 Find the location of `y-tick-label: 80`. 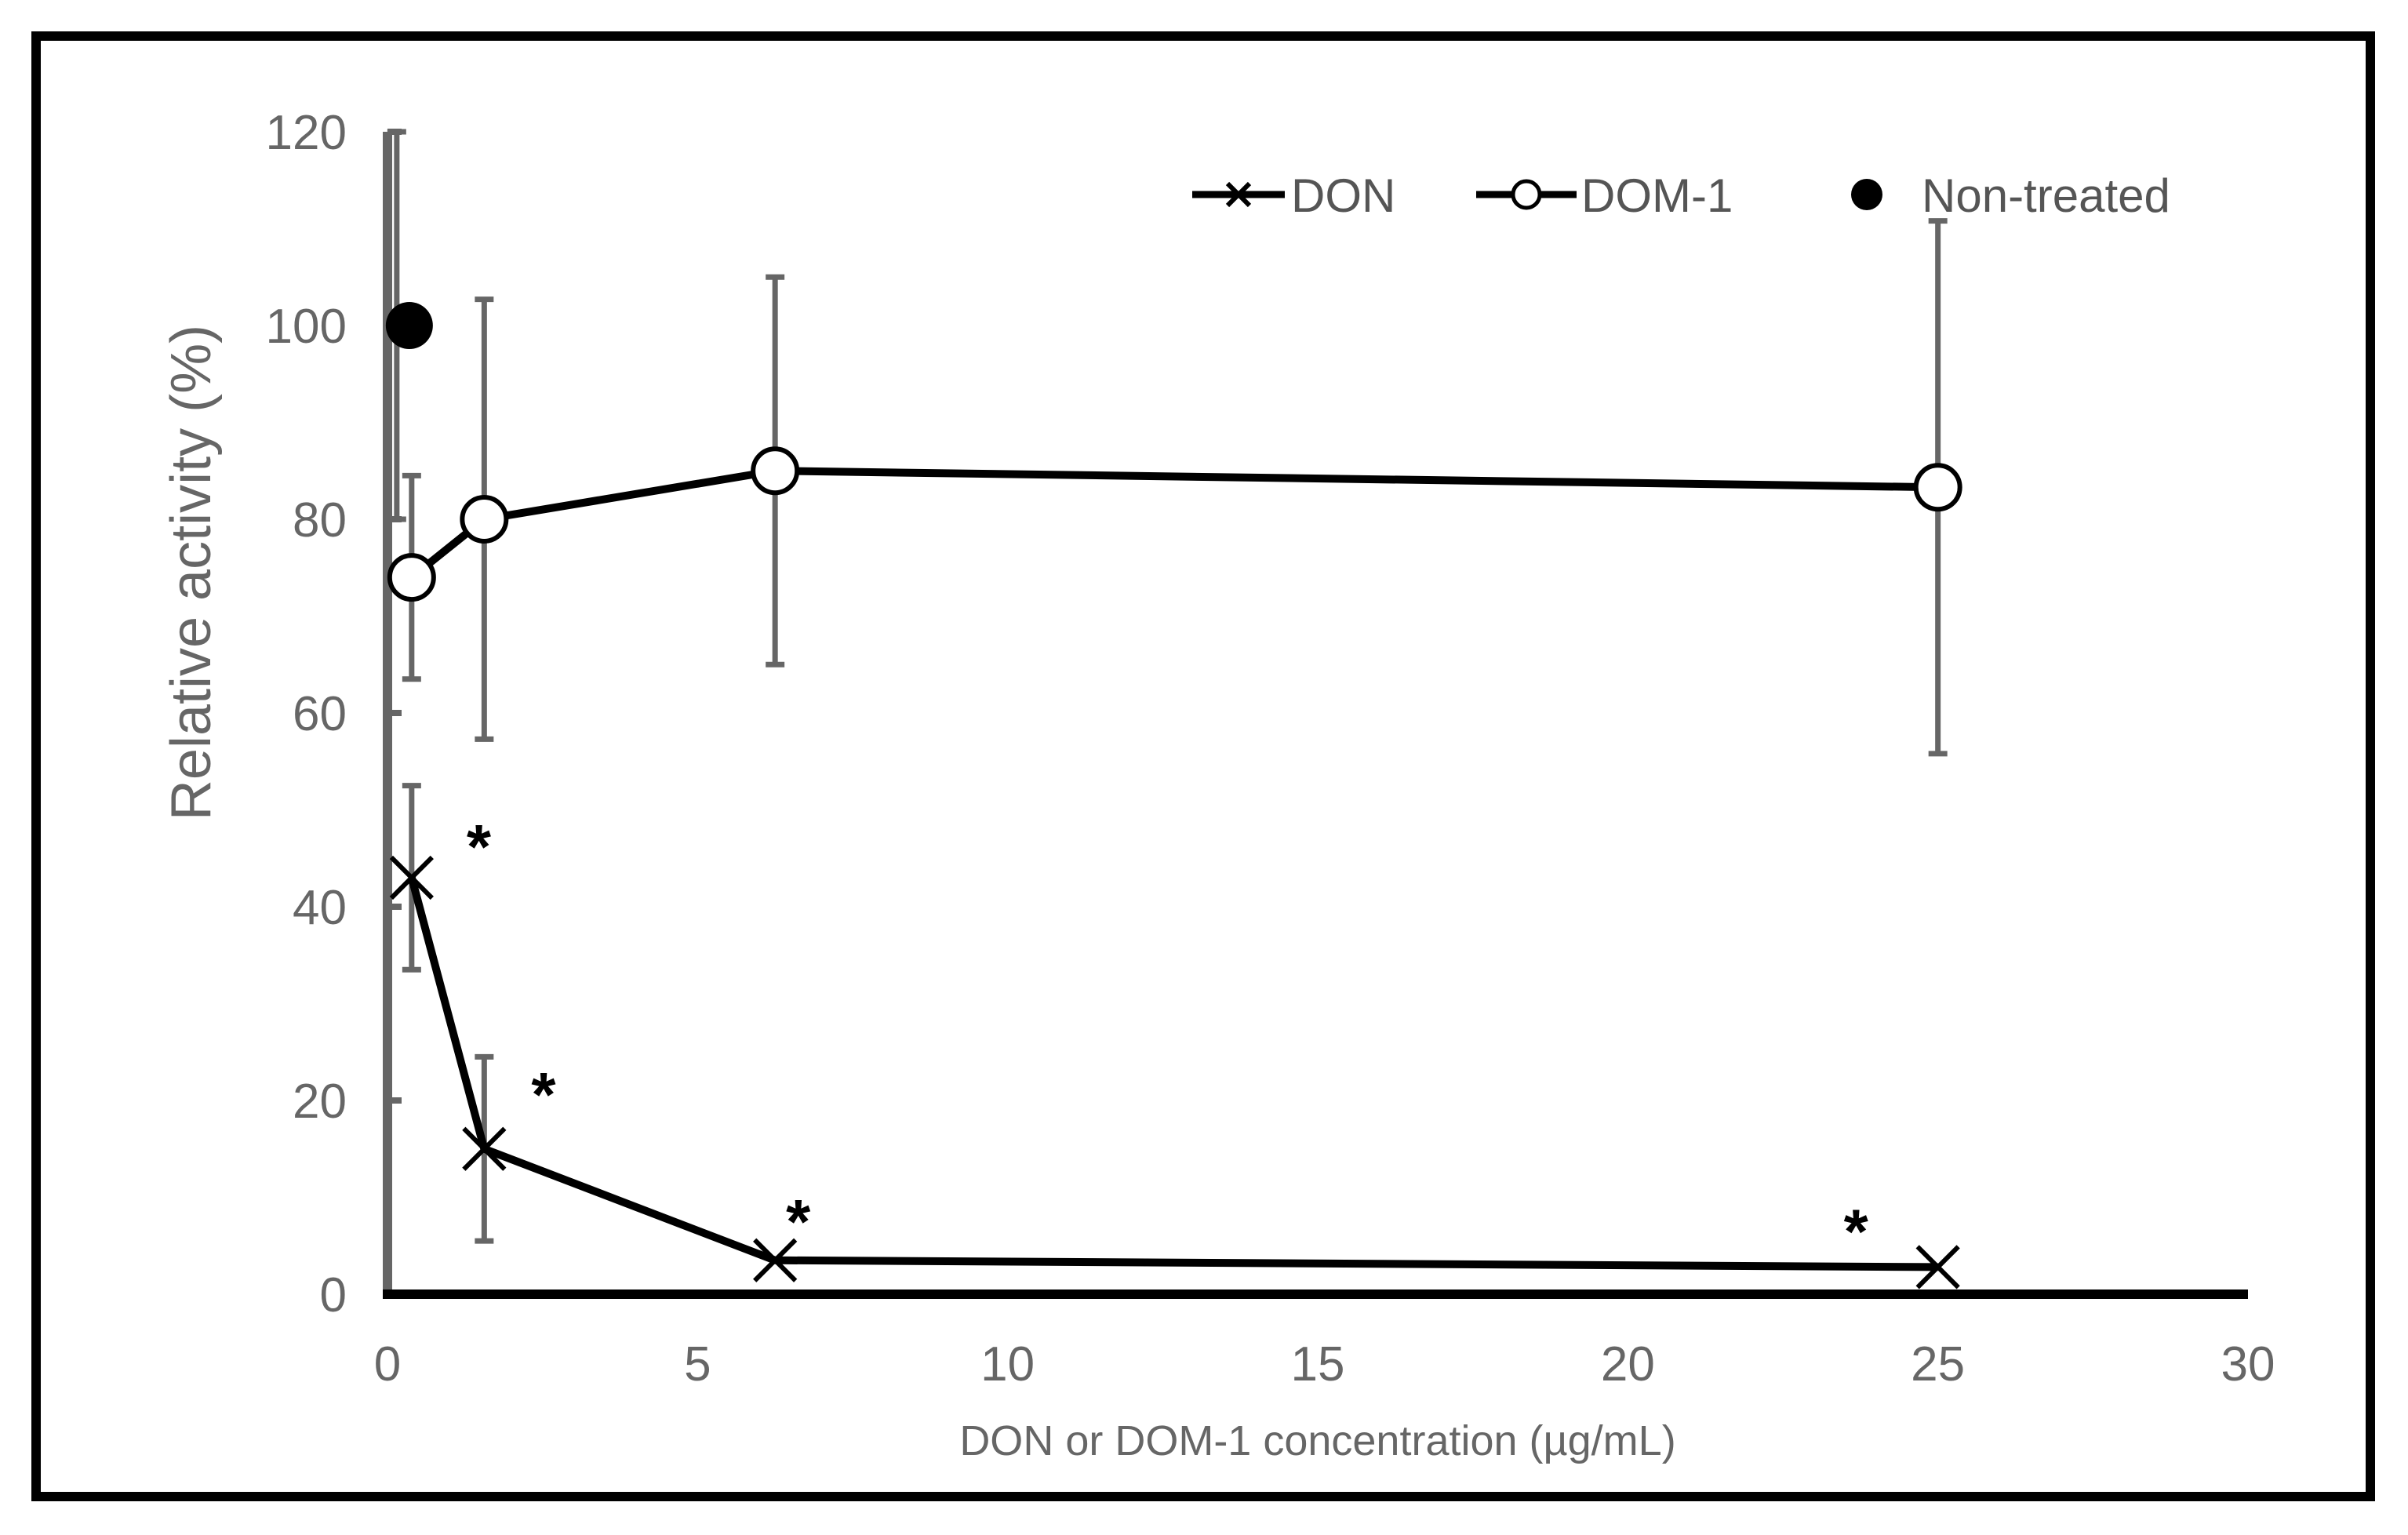

y-tick-label: 80 is located at coordinates (320, 520).